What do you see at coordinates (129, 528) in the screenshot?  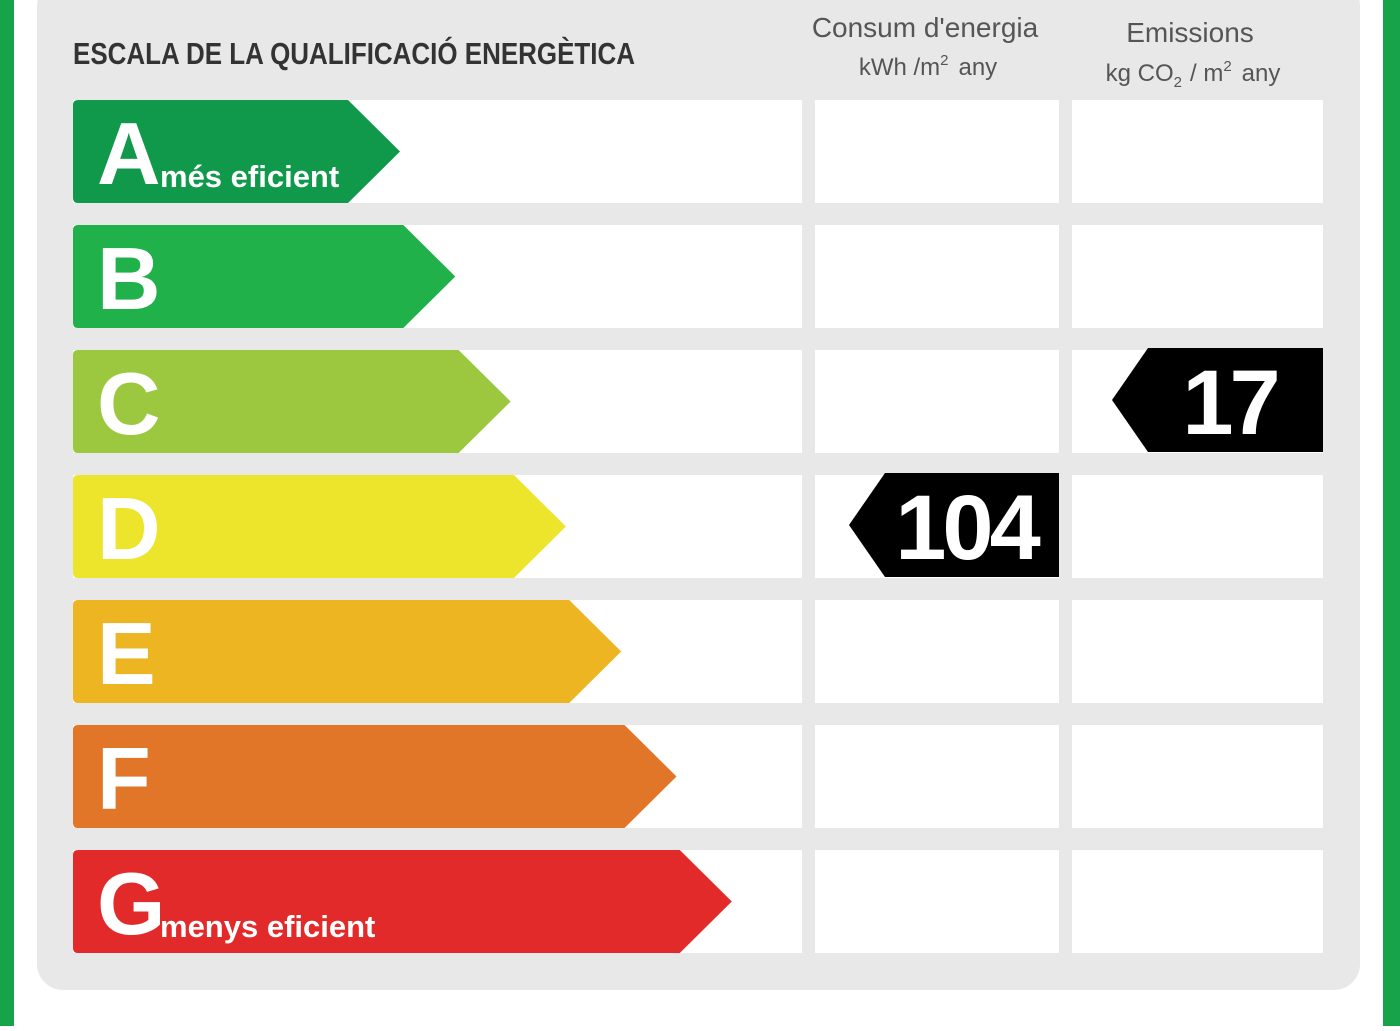 I see `rating-letter: D` at bounding box center [129, 528].